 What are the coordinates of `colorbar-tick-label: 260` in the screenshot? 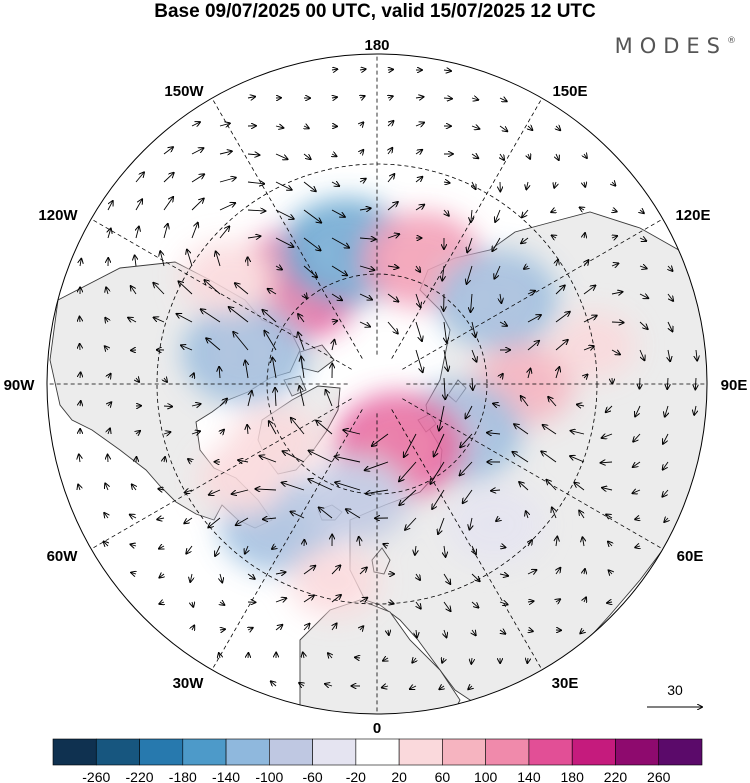 It's located at (659, 776).